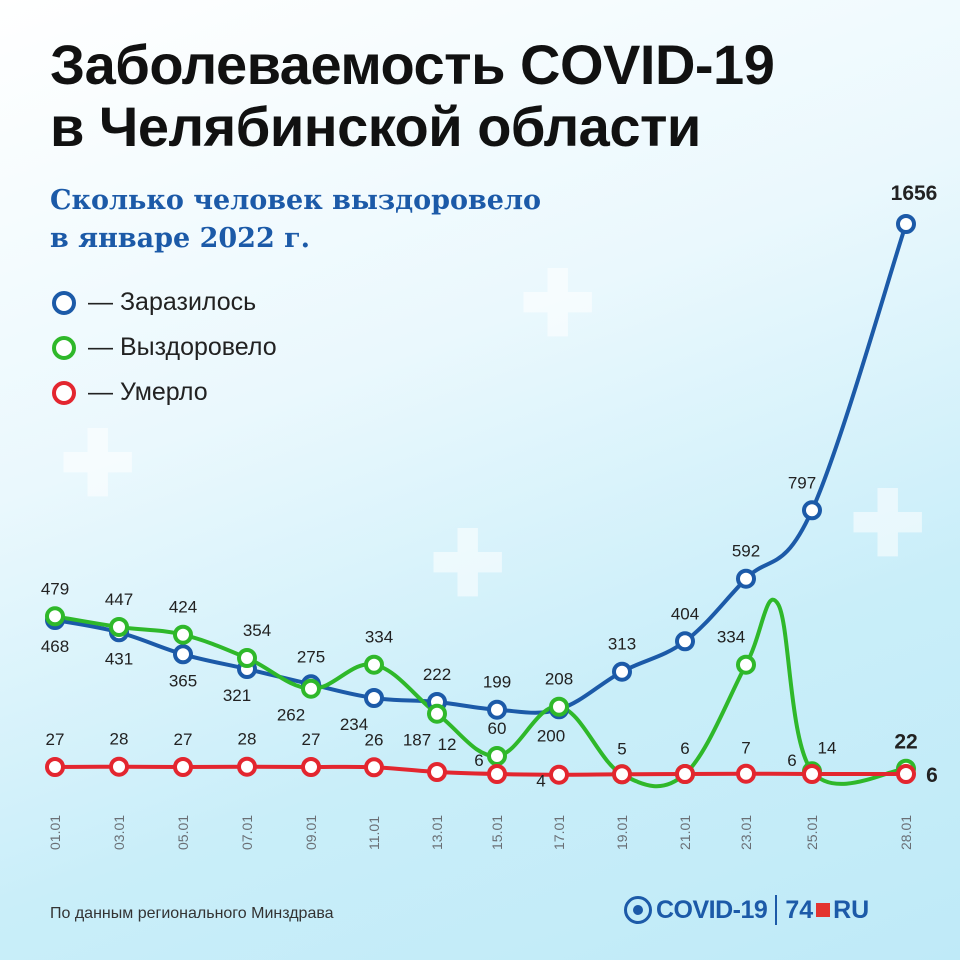 The image size is (960, 960). Describe the element at coordinates (119, 832) in the screenshot. I see `x-tick-label: 03.01` at that location.